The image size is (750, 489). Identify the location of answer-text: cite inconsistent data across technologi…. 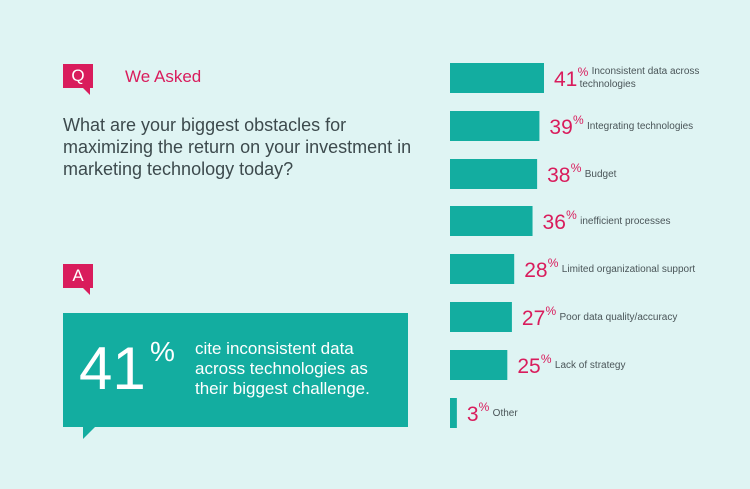
(282, 368).